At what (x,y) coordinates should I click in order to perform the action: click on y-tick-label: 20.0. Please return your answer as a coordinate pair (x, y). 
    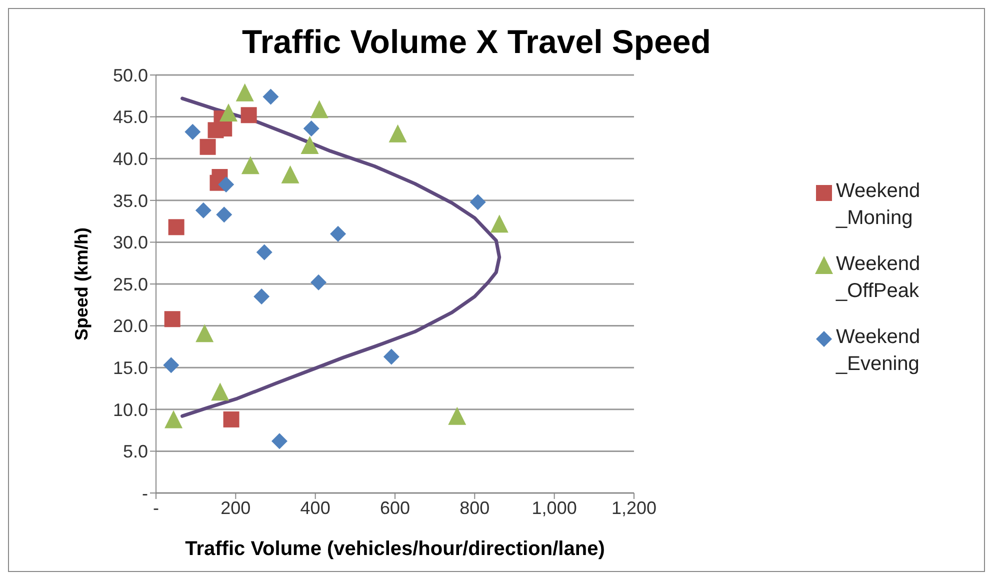
    Looking at the image, I should click on (130, 326).